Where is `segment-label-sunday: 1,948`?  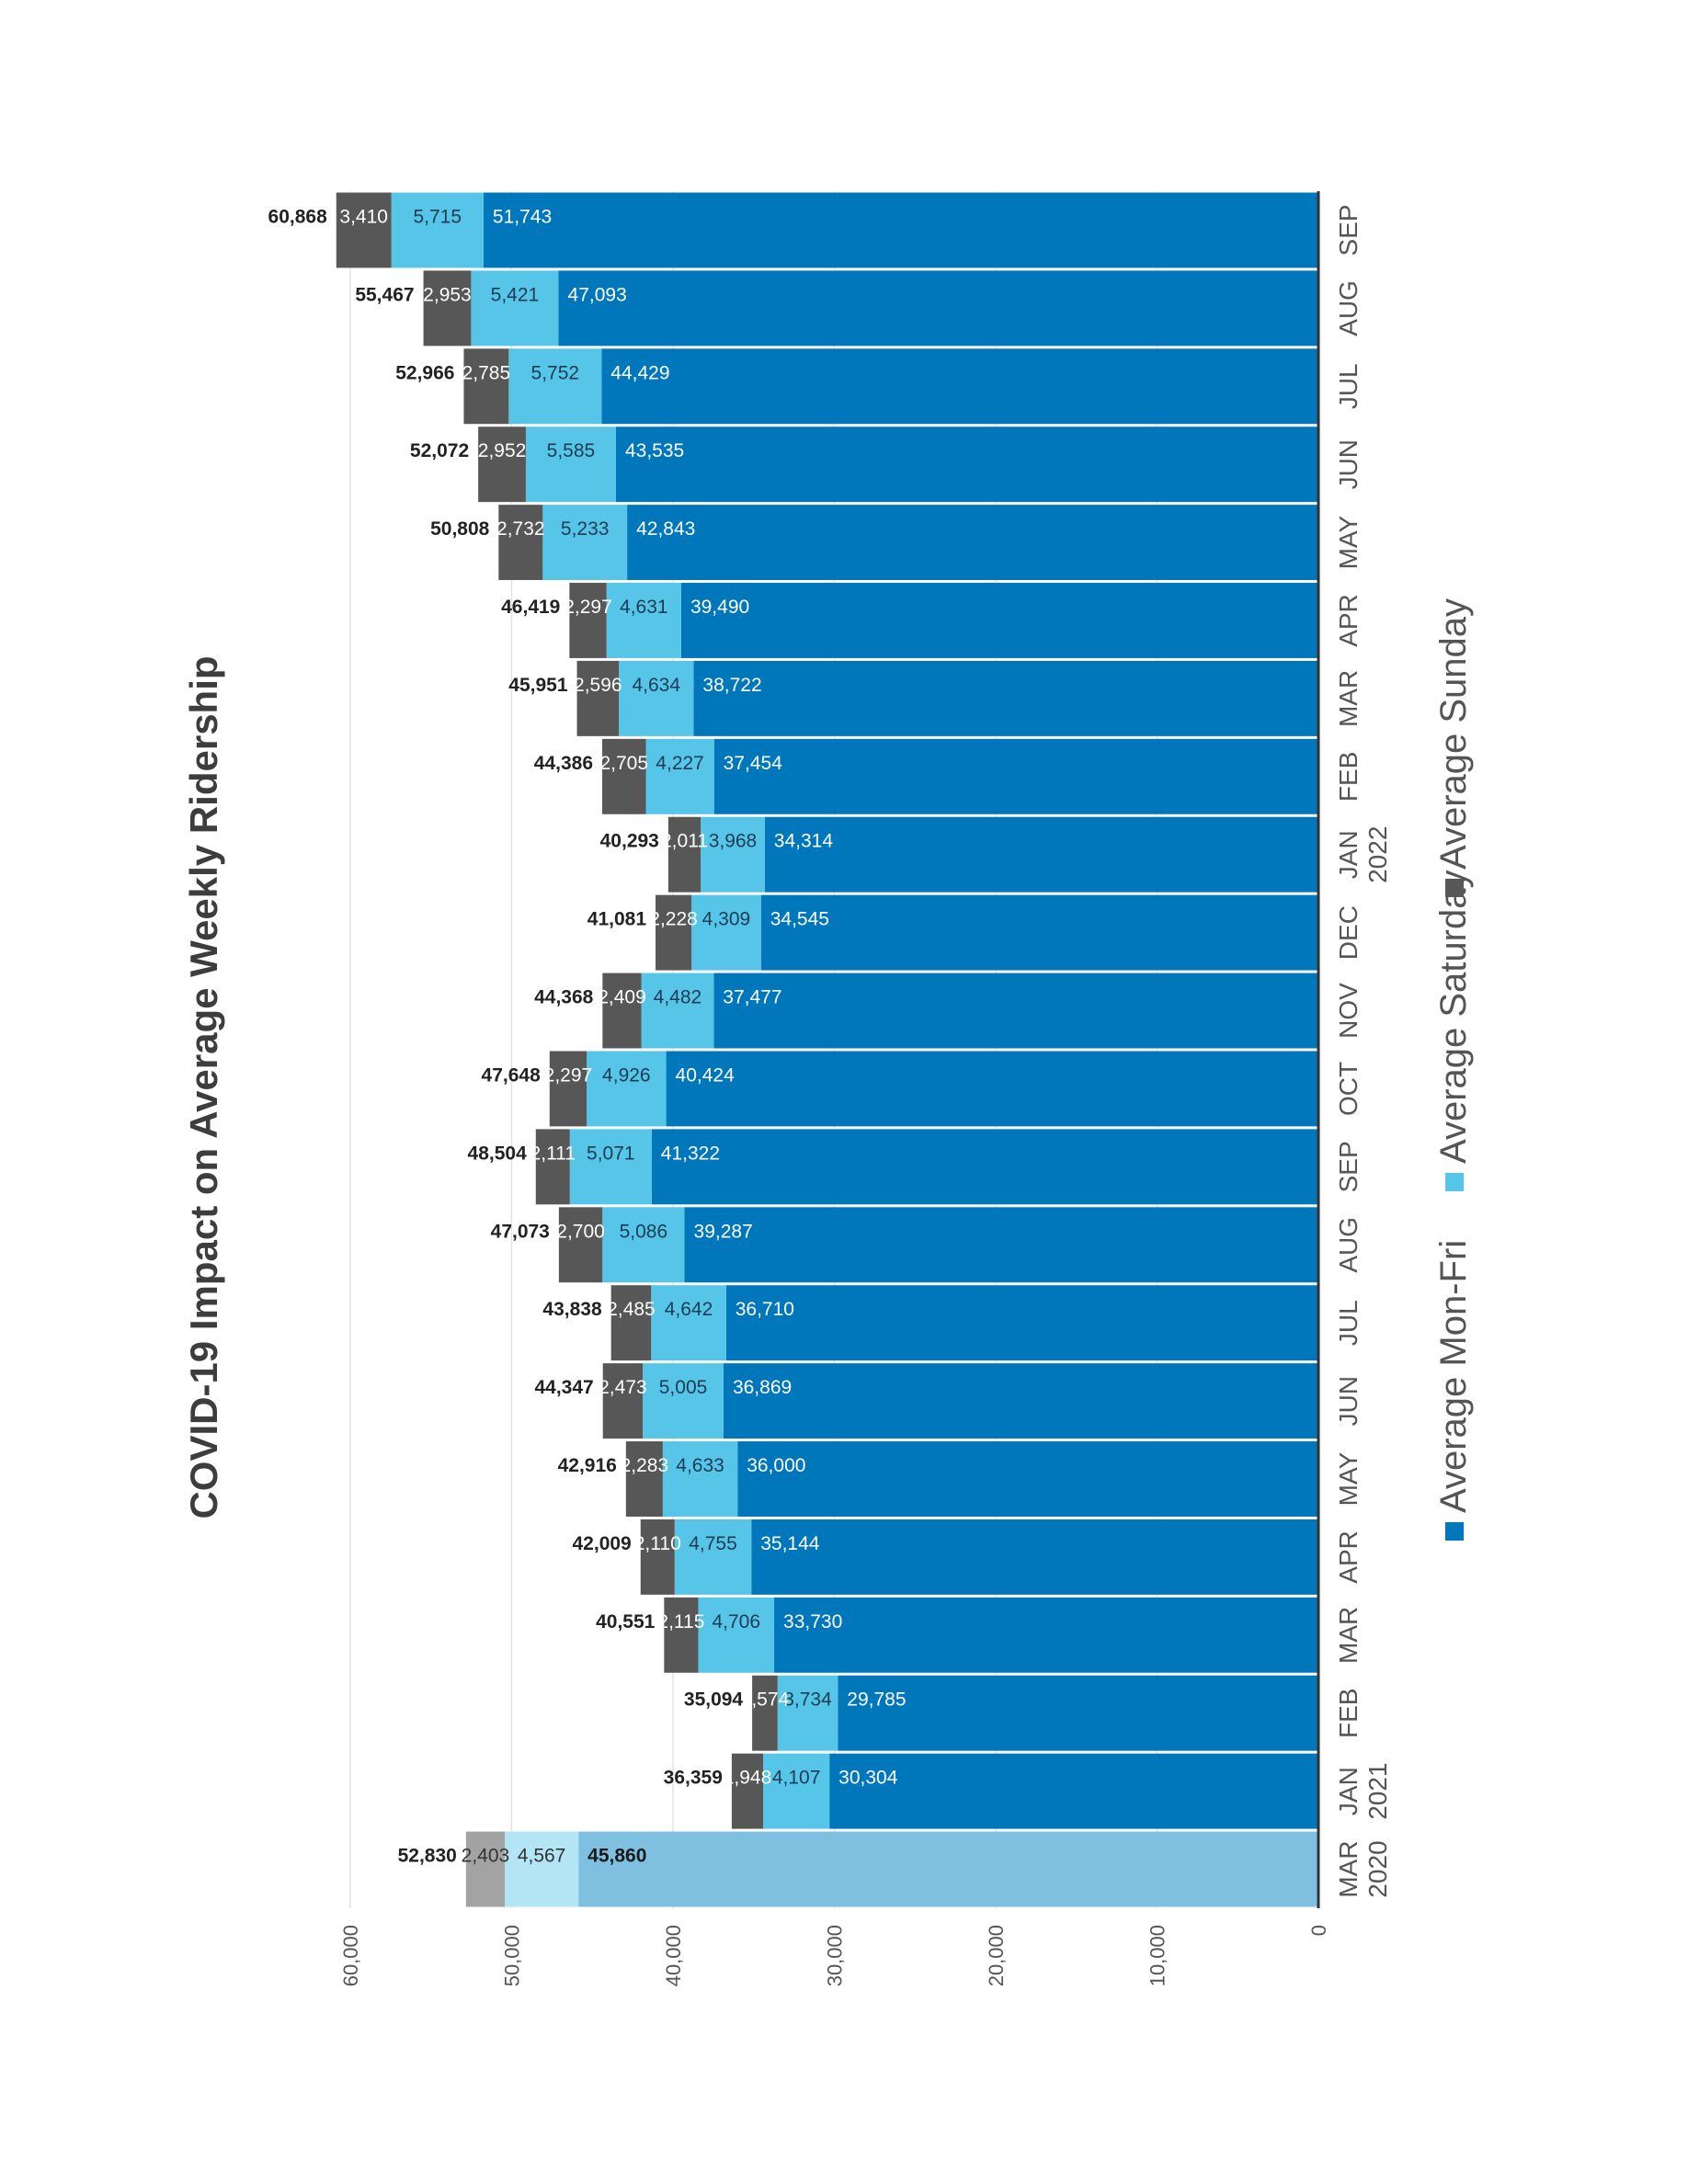
segment-label-sunday: 1,948 is located at coordinates (748, 1778).